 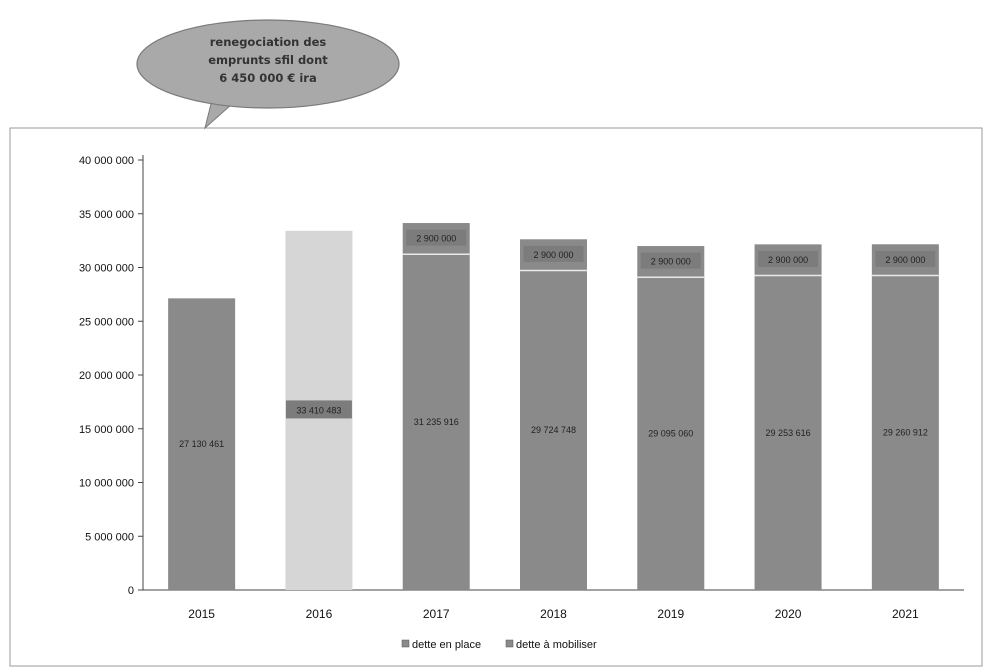 I want to click on y-tick-label: 15 000 000, so click(x=106, y=430).